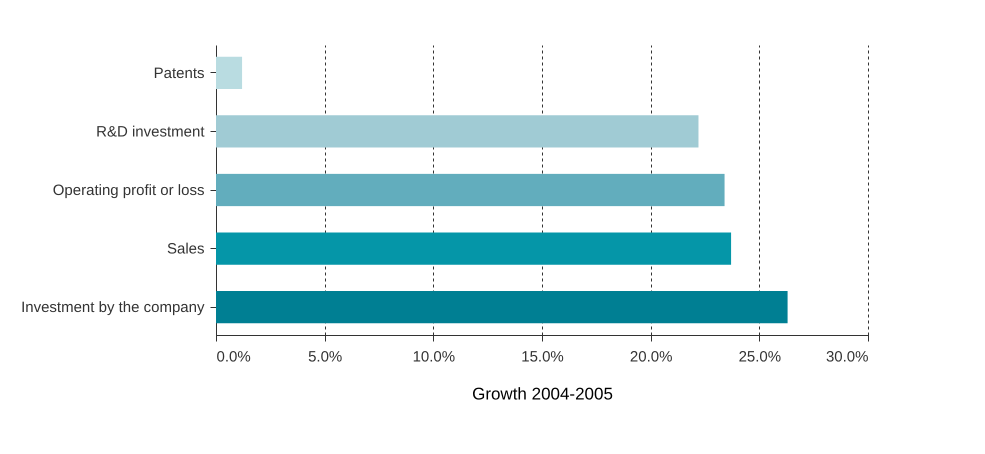  What do you see at coordinates (113, 307) in the screenshot?
I see `y-tick-label: Investment by the company` at bounding box center [113, 307].